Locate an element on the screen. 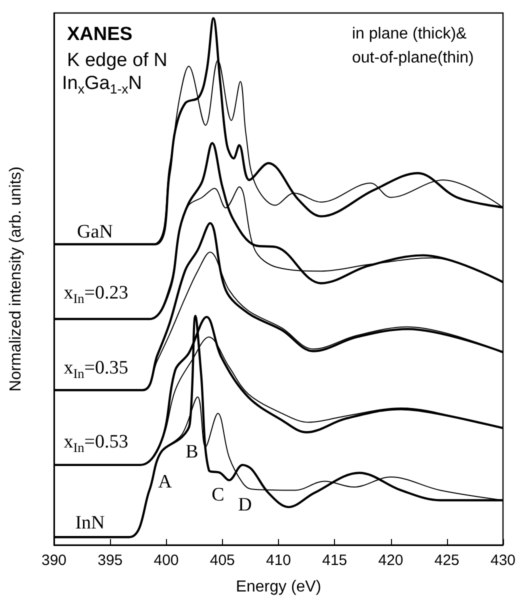 This screenshot has height=609, width=520. x-tick-label: 410 is located at coordinates (279, 560).